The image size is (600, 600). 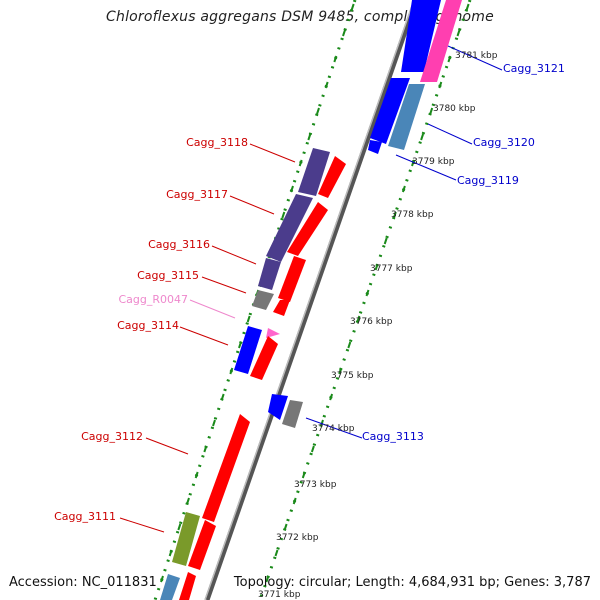 I want to click on ruler-label: 3776 kbp, so click(x=371, y=322).